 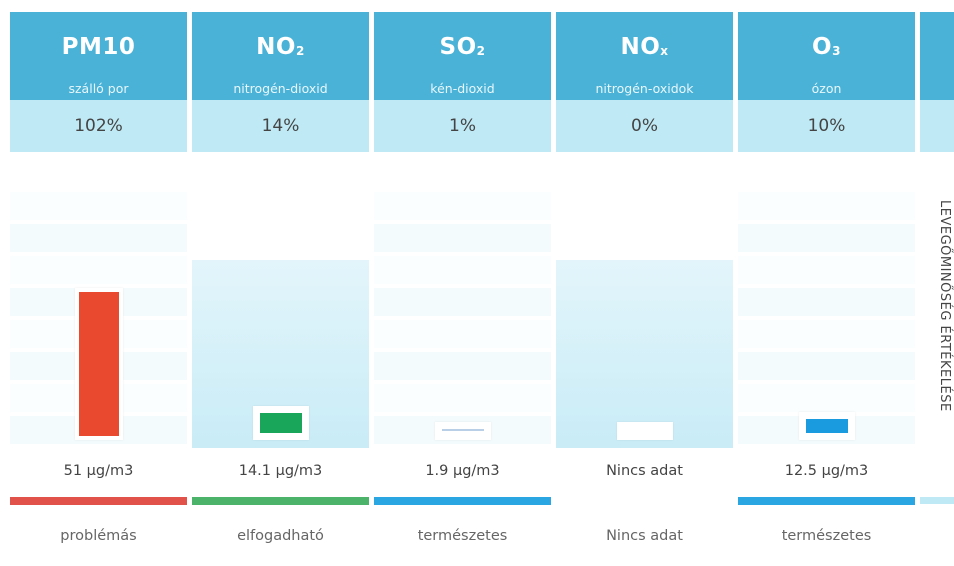 I want to click on concentration-value: 14.1 µg/m3, so click(x=280, y=471).